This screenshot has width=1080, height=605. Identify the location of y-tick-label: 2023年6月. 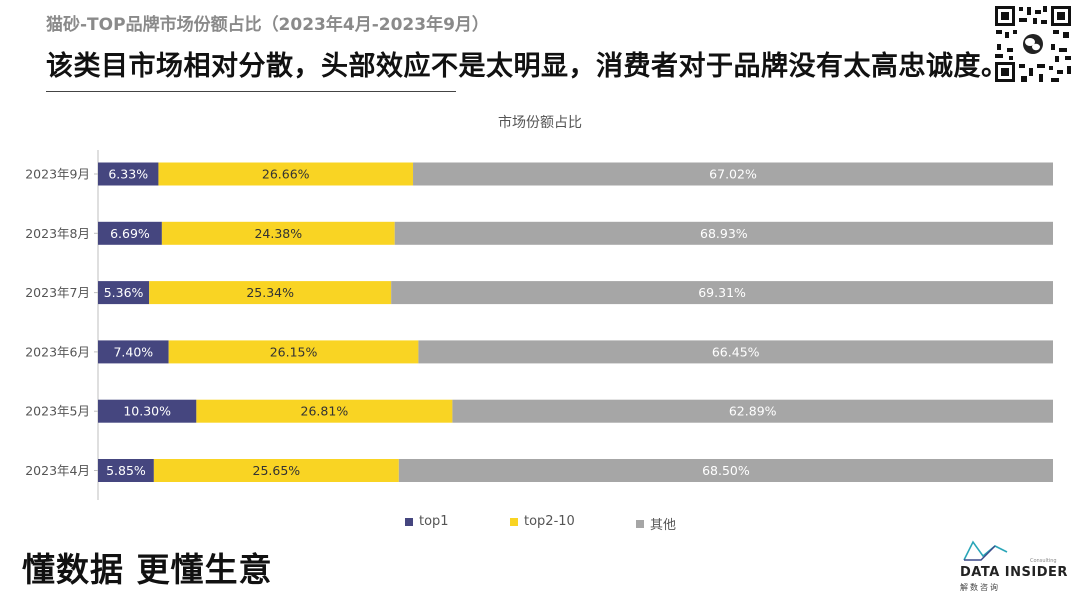
(57, 351).